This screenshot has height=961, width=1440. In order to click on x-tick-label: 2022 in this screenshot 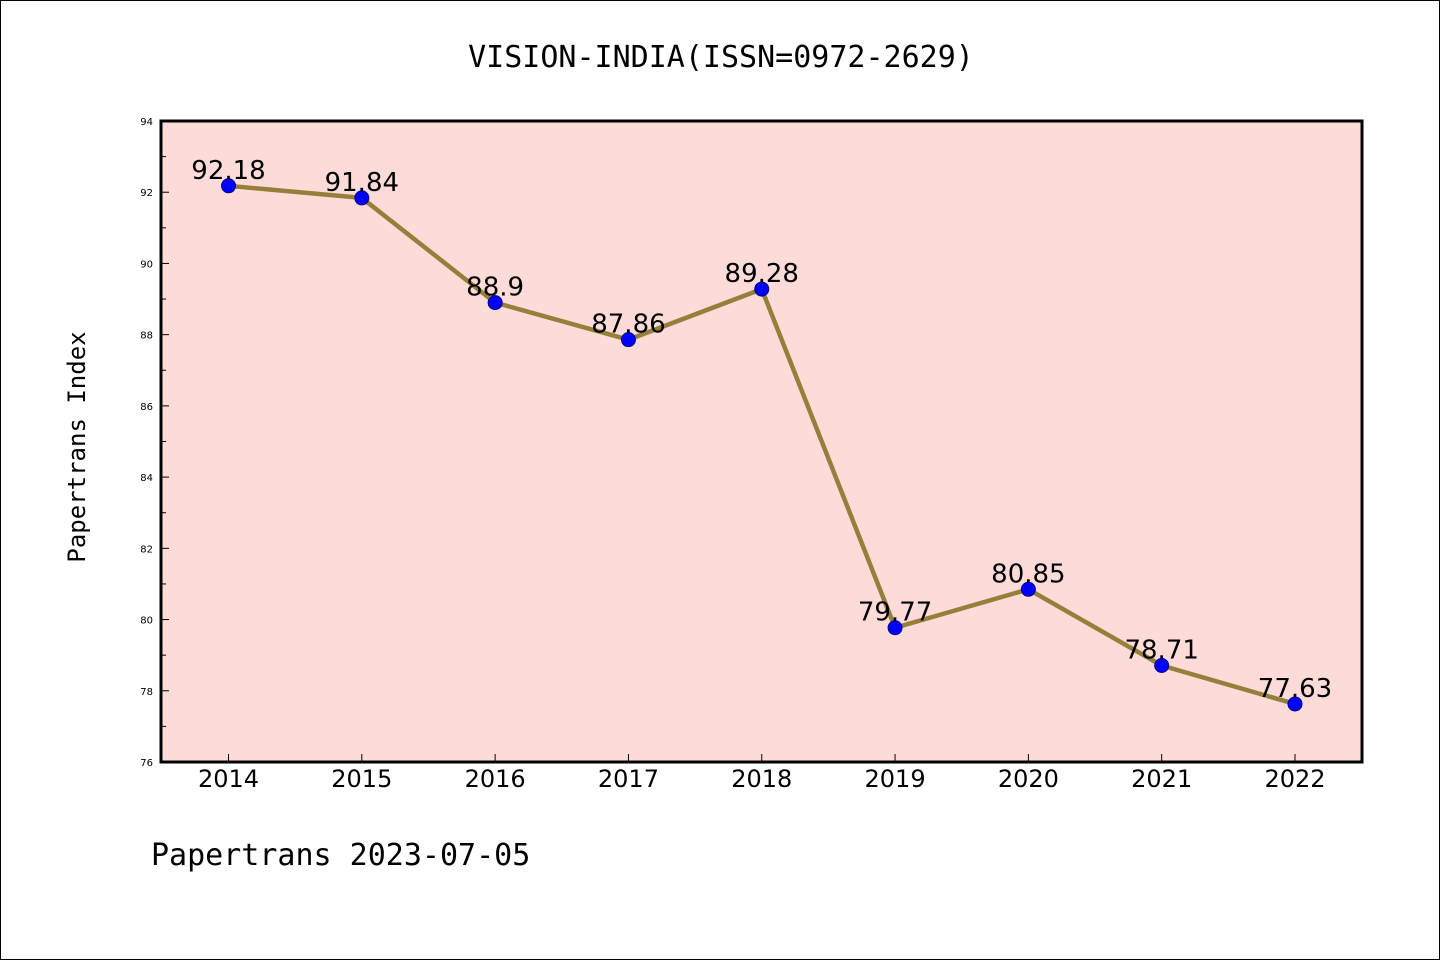, I will do `click(1294, 779)`.